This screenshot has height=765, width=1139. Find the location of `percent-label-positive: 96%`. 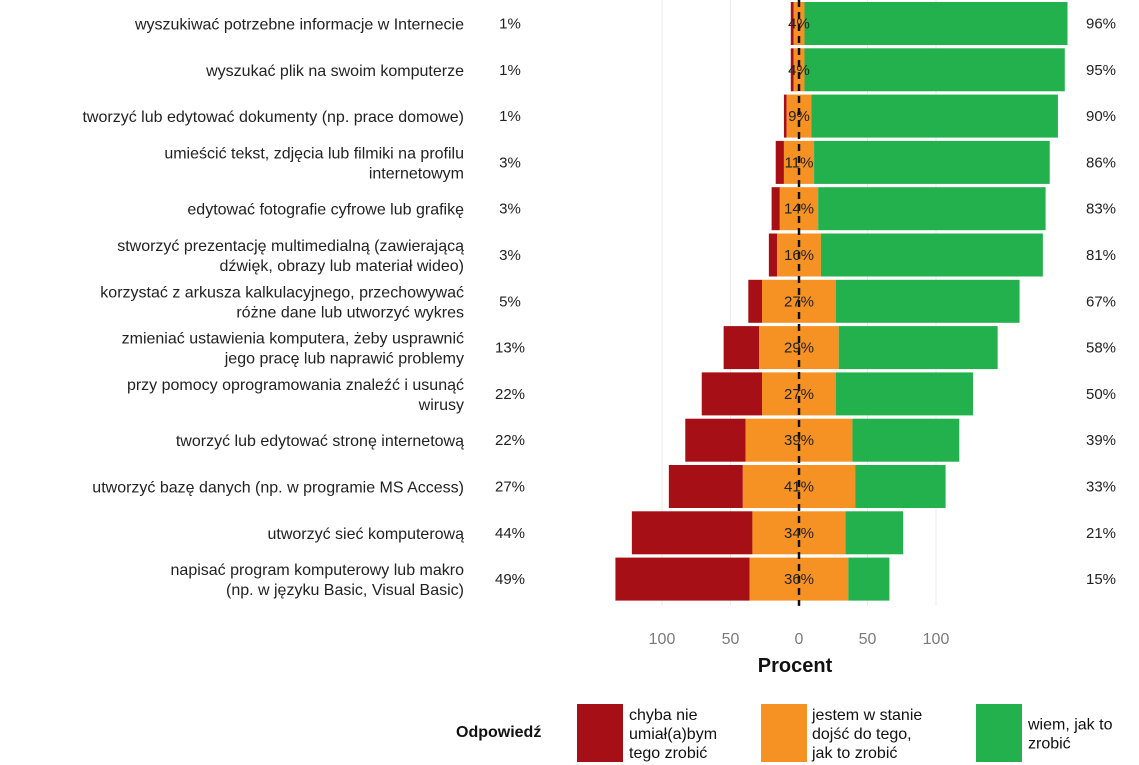

percent-label-positive: 96% is located at coordinates (1101, 24).